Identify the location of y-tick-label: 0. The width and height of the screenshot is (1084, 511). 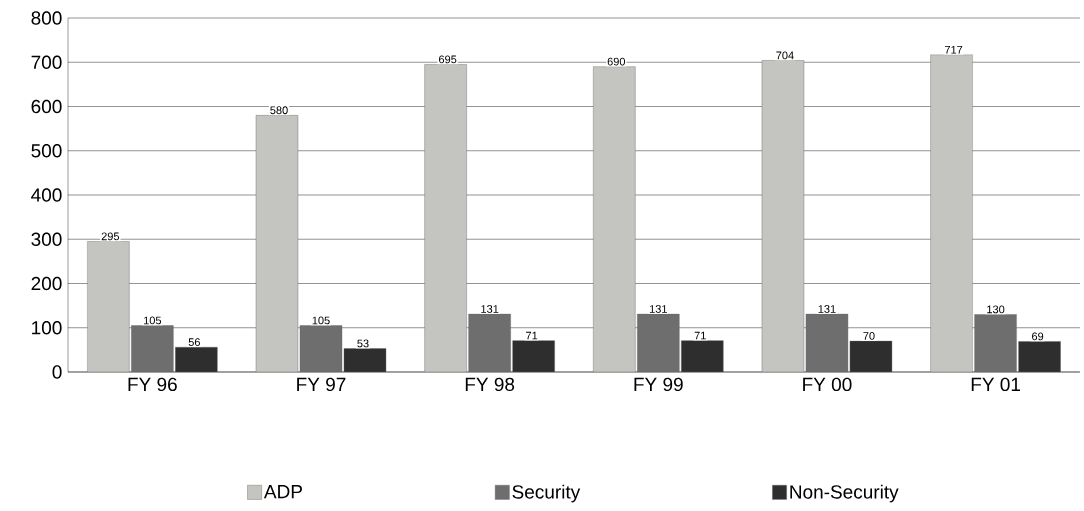
(57, 372).